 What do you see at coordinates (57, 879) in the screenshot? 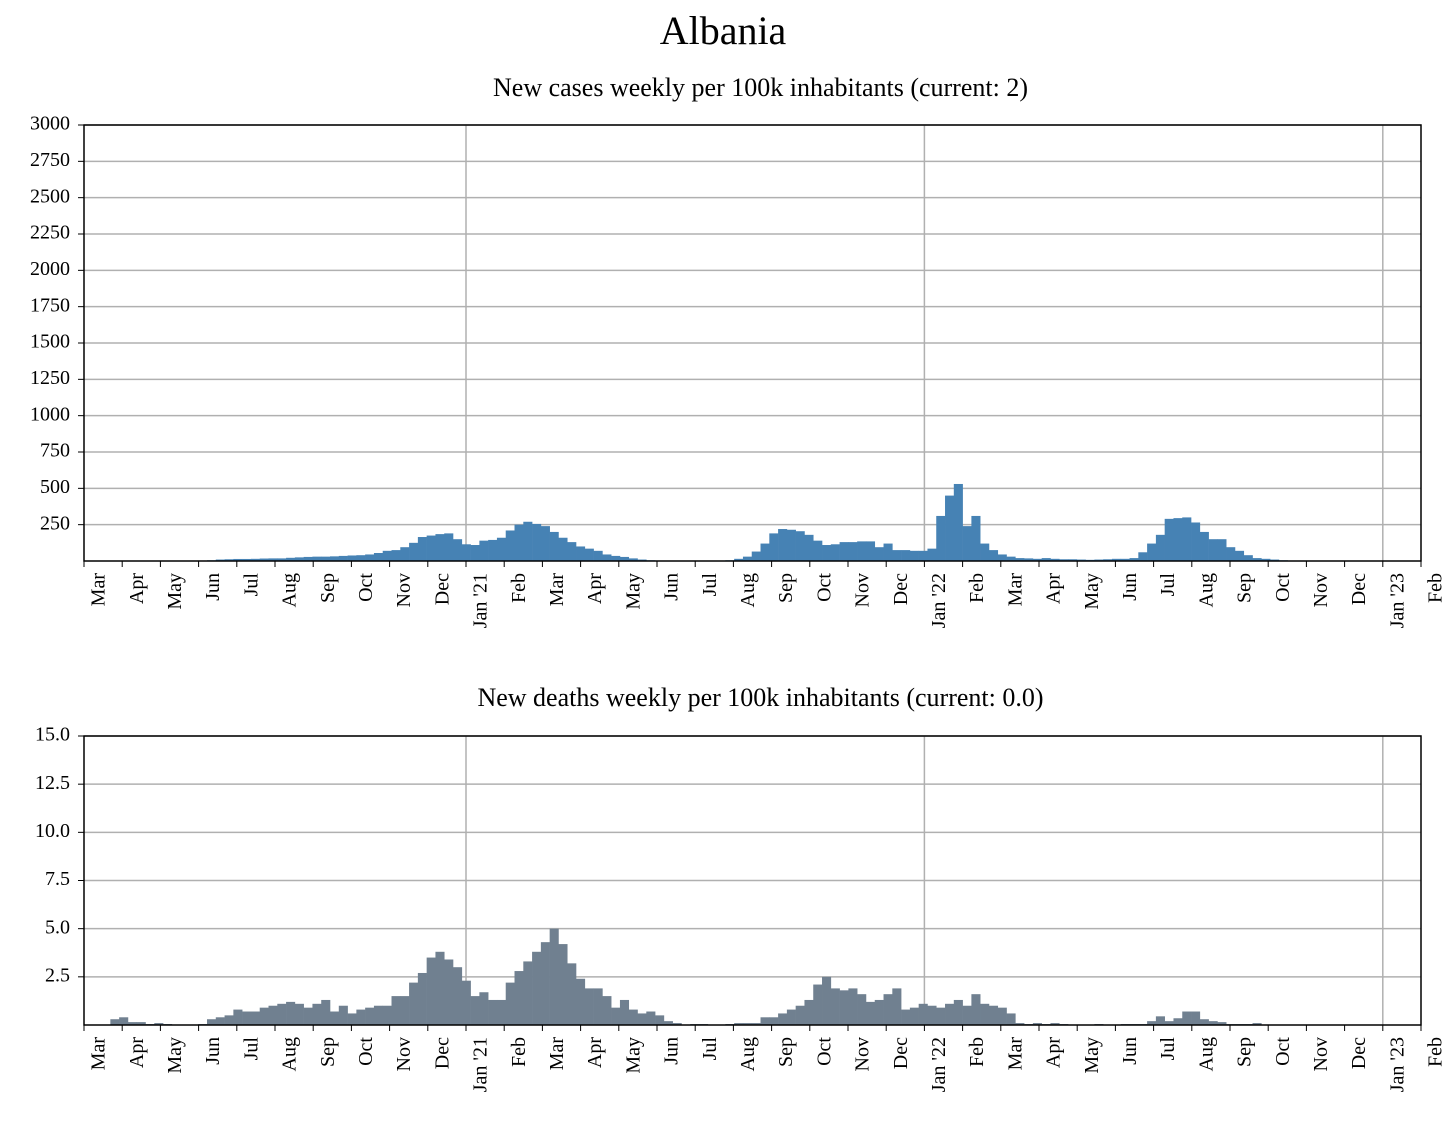
I see `y-tick-label: 7.5` at bounding box center [57, 879].